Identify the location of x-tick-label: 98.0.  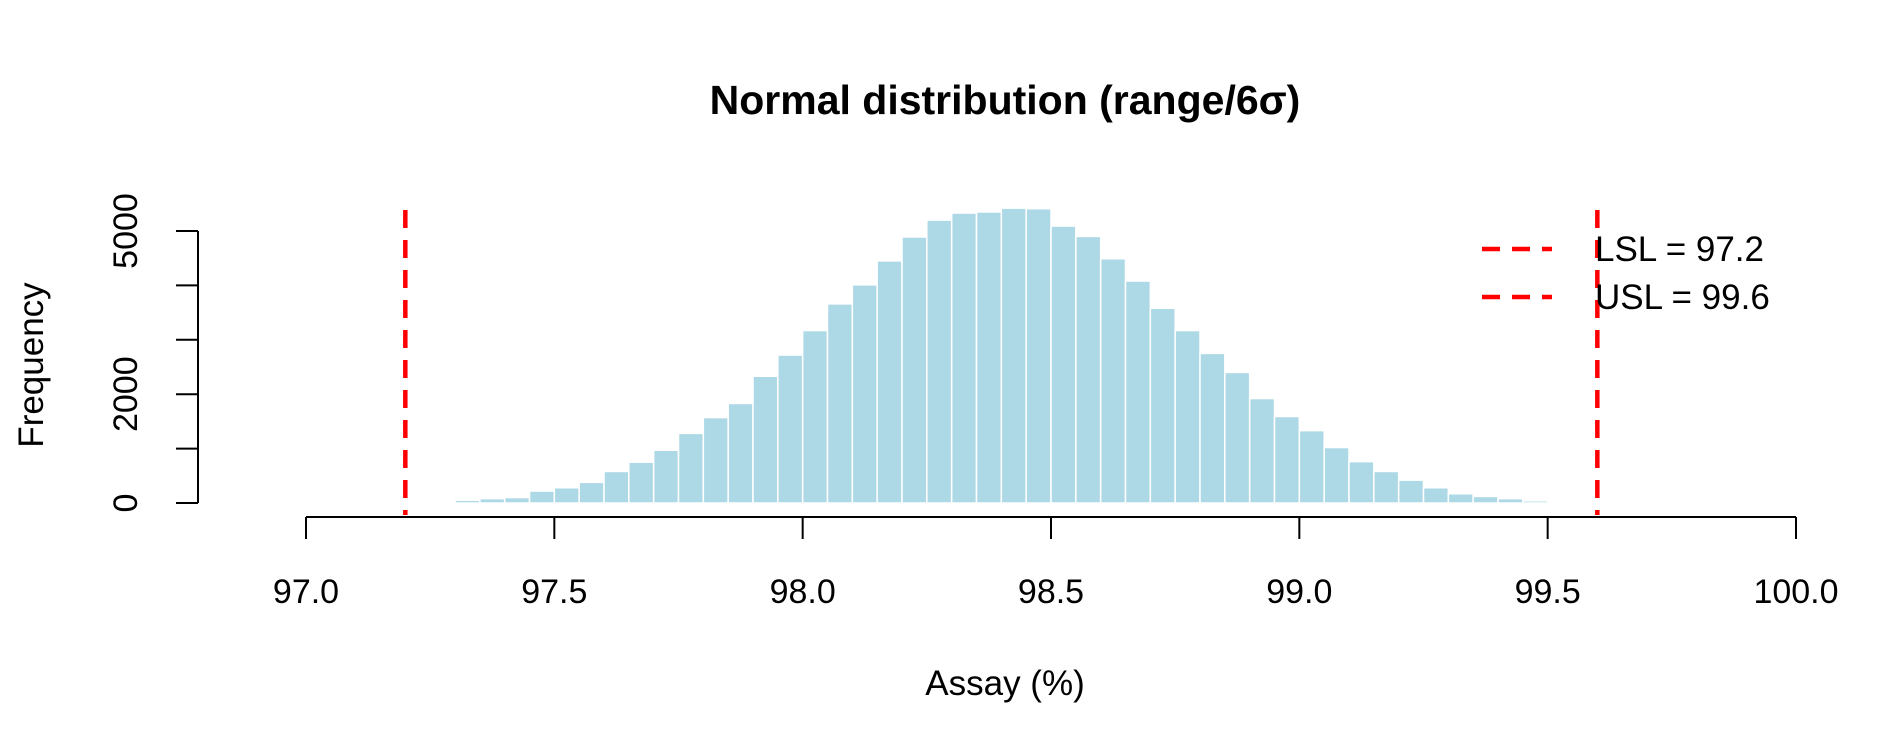
(803, 592).